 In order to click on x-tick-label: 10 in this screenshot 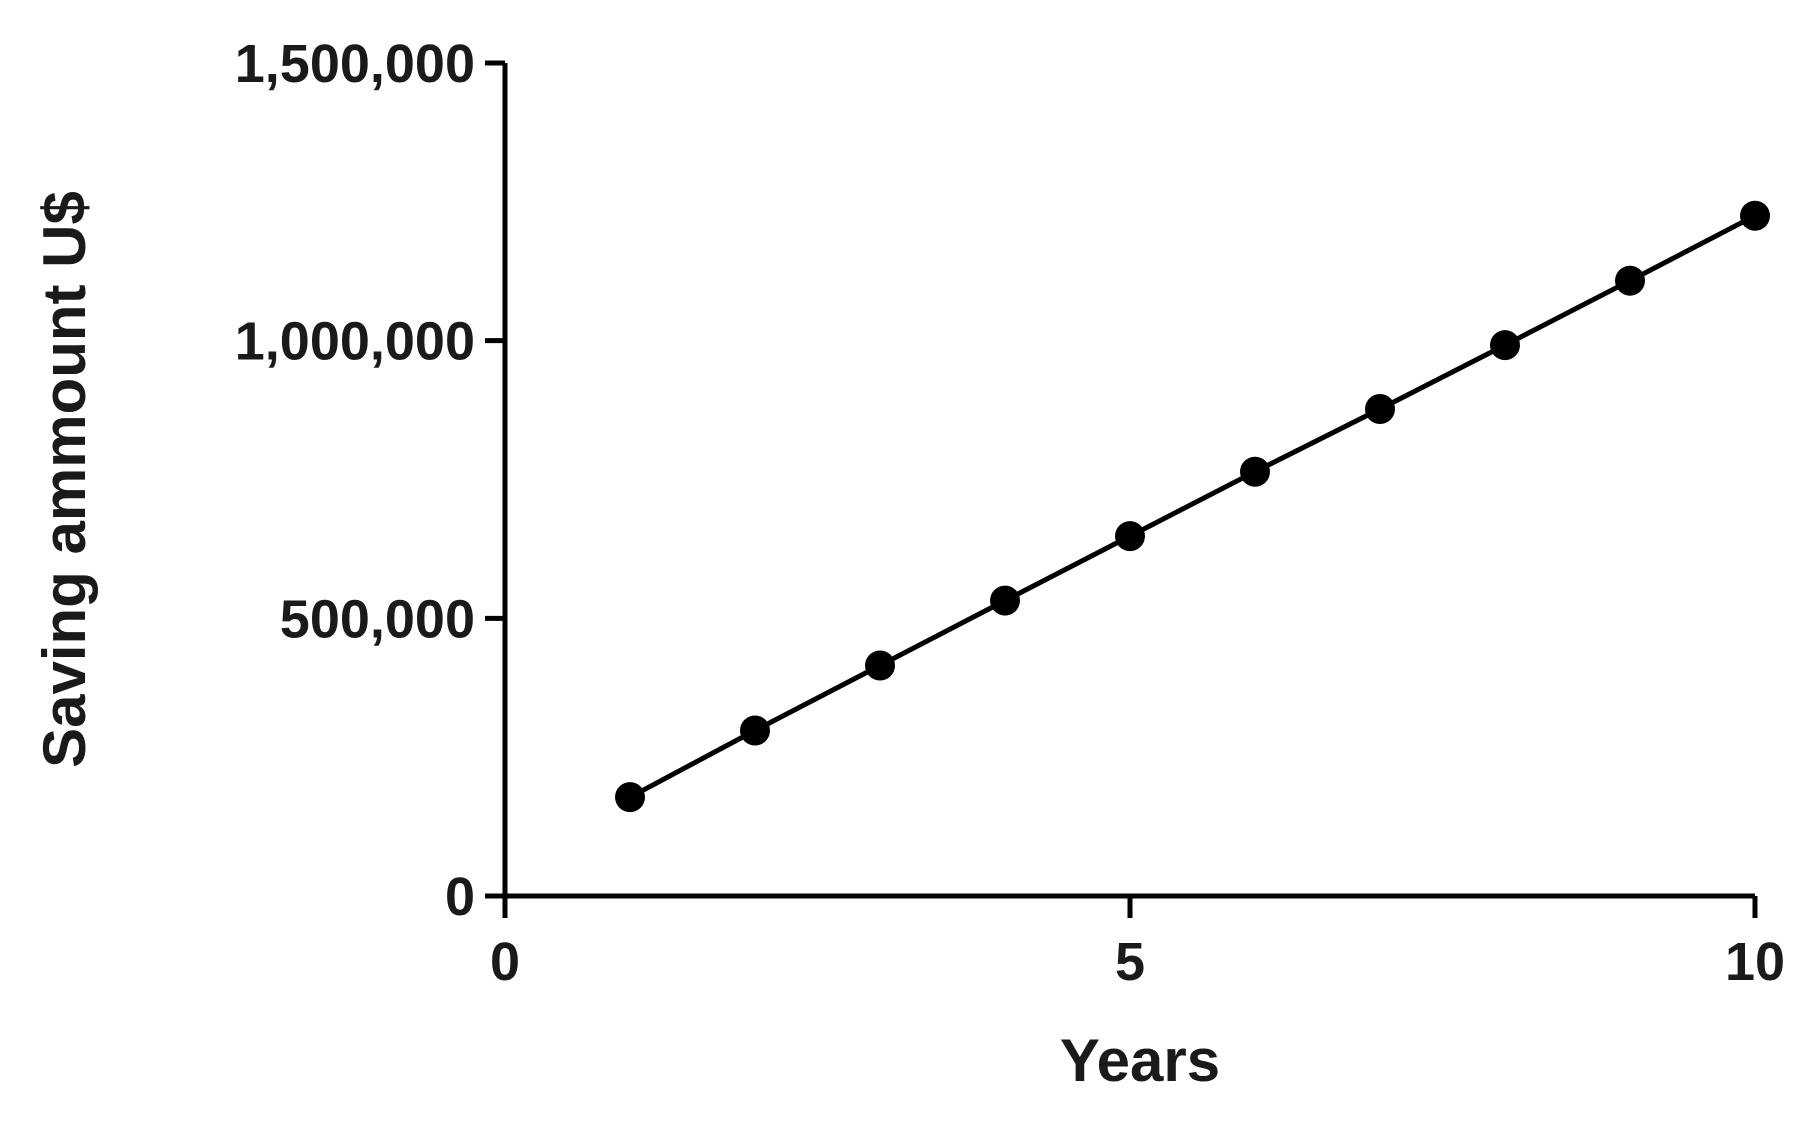, I will do `click(1755, 962)`.